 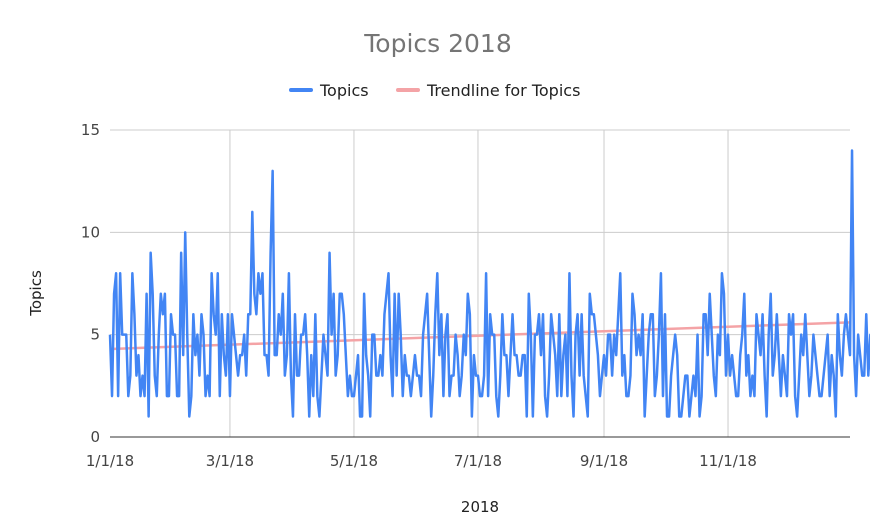 What do you see at coordinates (354, 461) in the screenshot?
I see `x-tick-label: 5/1/18` at bounding box center [354, 461].